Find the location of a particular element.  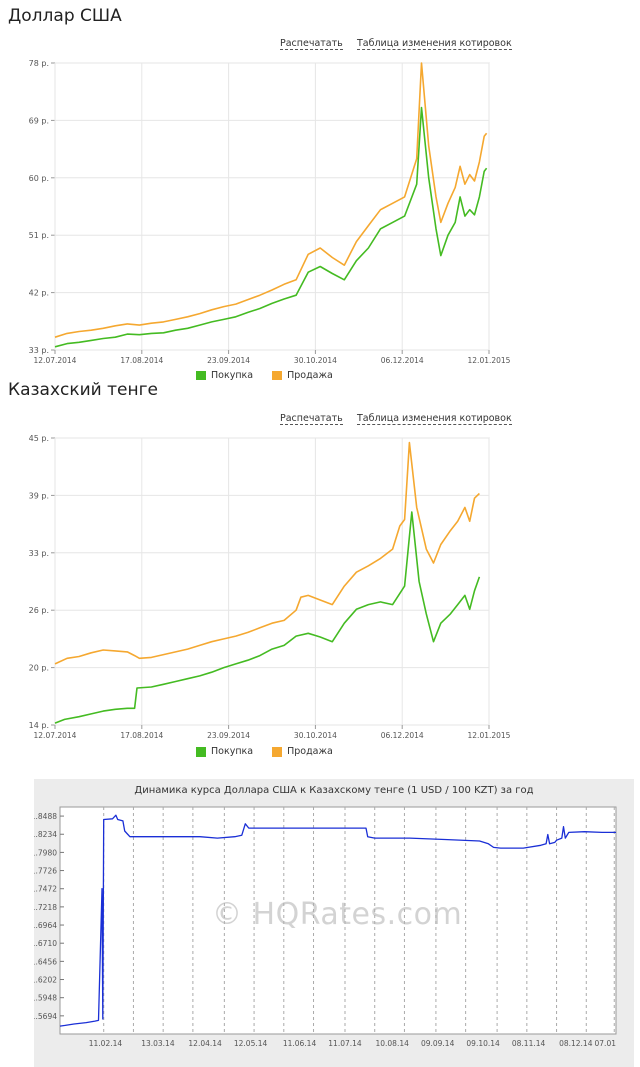

y-tick-label: 1.6456 is located at coordinates (45, 961).